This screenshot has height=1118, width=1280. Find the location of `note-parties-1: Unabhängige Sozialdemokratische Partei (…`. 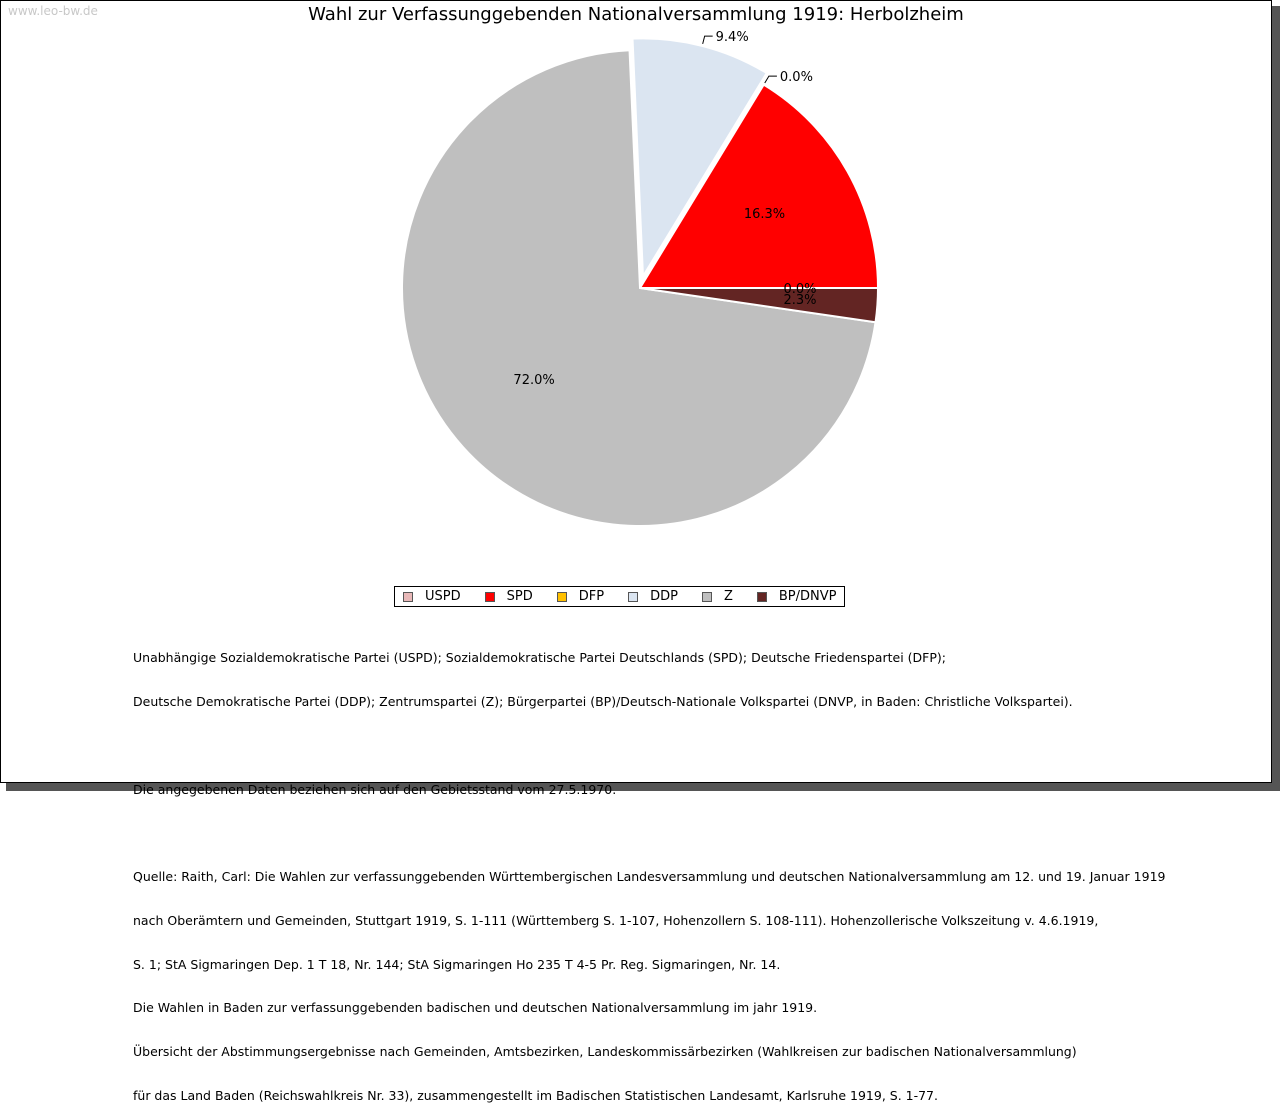

note-parties-1: Unabhängige Sozialdemokratische Partei (… is located at coordinates (539, 658).